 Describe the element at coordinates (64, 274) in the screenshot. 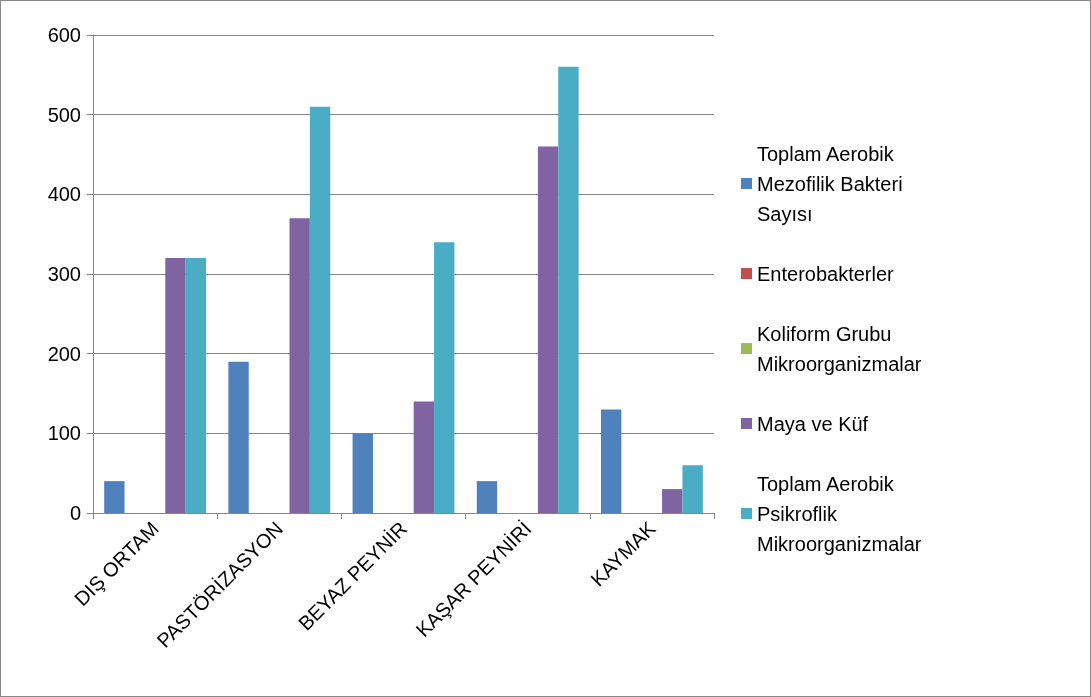

I see `y-tick-label: 300` at that location.